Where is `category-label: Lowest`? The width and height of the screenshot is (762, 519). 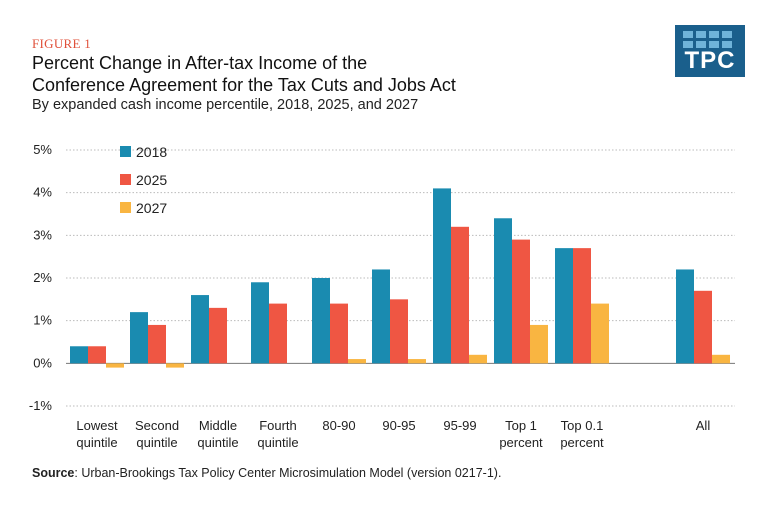 category-label: Lowest is located at coordinates (97, 425).